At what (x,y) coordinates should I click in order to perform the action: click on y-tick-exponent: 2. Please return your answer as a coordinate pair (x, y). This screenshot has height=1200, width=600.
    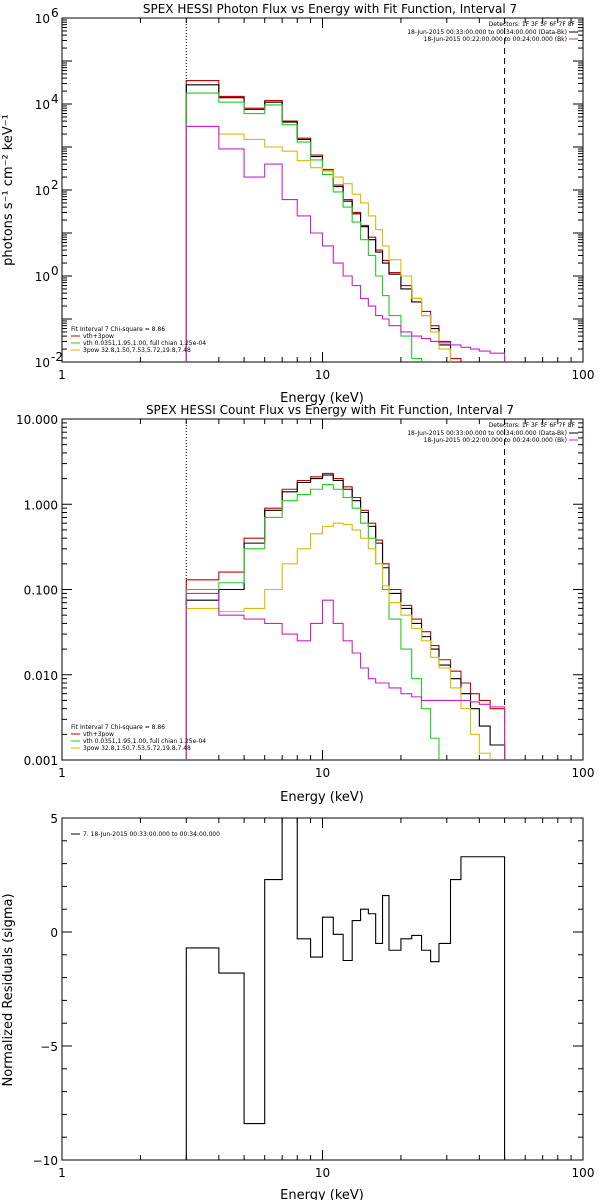
    Looking at the image, I should click on (55, 185).